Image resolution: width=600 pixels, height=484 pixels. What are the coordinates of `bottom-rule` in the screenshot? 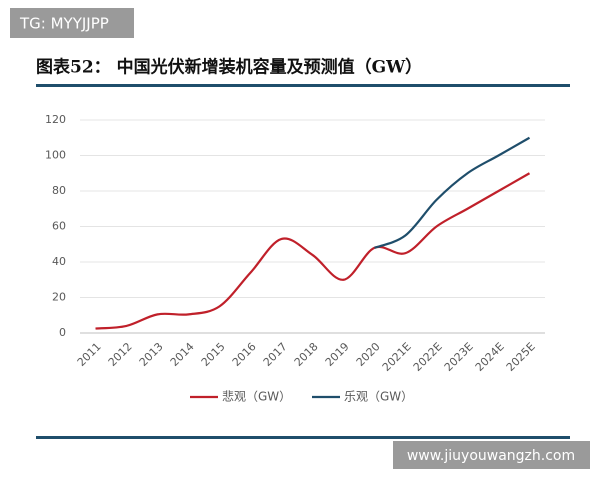 It's located at (303, 437).